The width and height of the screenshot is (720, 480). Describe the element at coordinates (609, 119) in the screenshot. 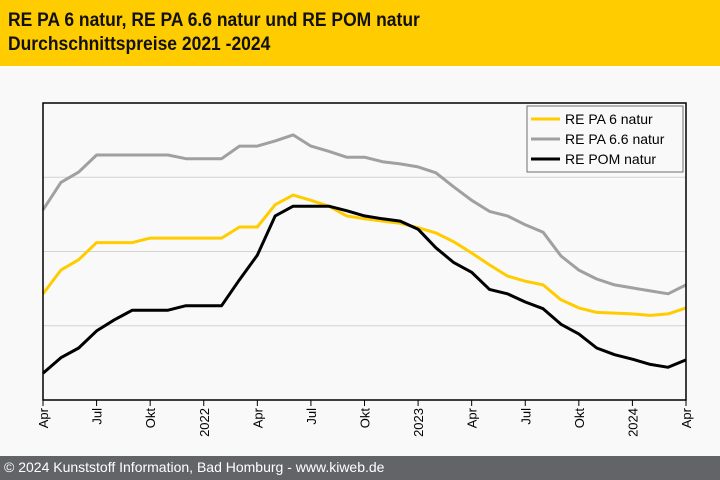

I see `legend-label: RE PA 6 natur` at that location.